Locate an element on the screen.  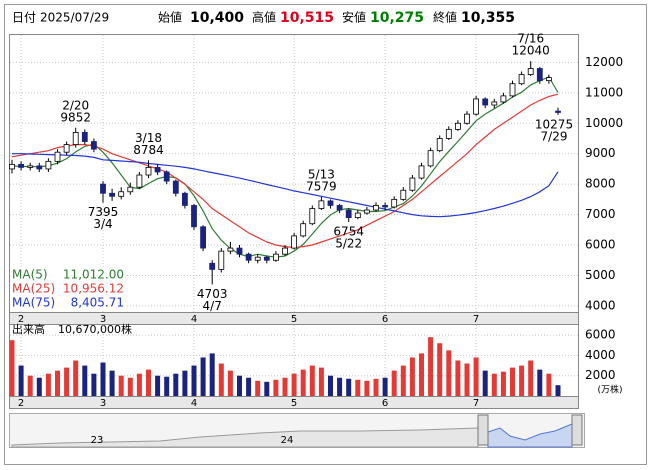
x-tick-label: 3 is located at coordinates (103, 319).